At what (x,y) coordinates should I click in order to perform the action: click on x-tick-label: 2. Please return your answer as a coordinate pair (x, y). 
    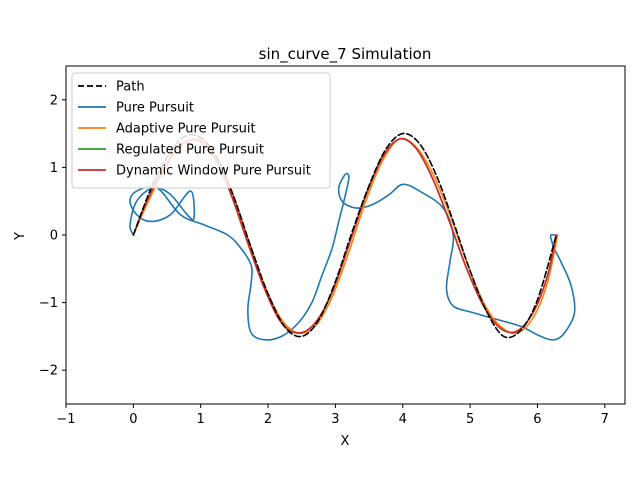
    Looking at the image, I should click on (268, 419).